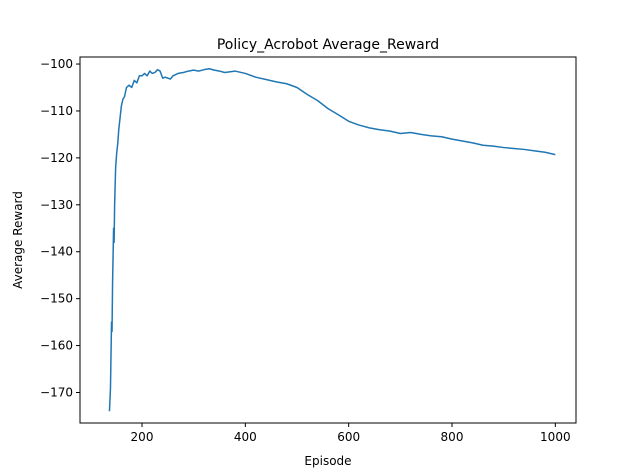  I want to click on y-axis-ticks: −100 −110 −120 −130 −140 −150 −160 −170, so click(60, 228).